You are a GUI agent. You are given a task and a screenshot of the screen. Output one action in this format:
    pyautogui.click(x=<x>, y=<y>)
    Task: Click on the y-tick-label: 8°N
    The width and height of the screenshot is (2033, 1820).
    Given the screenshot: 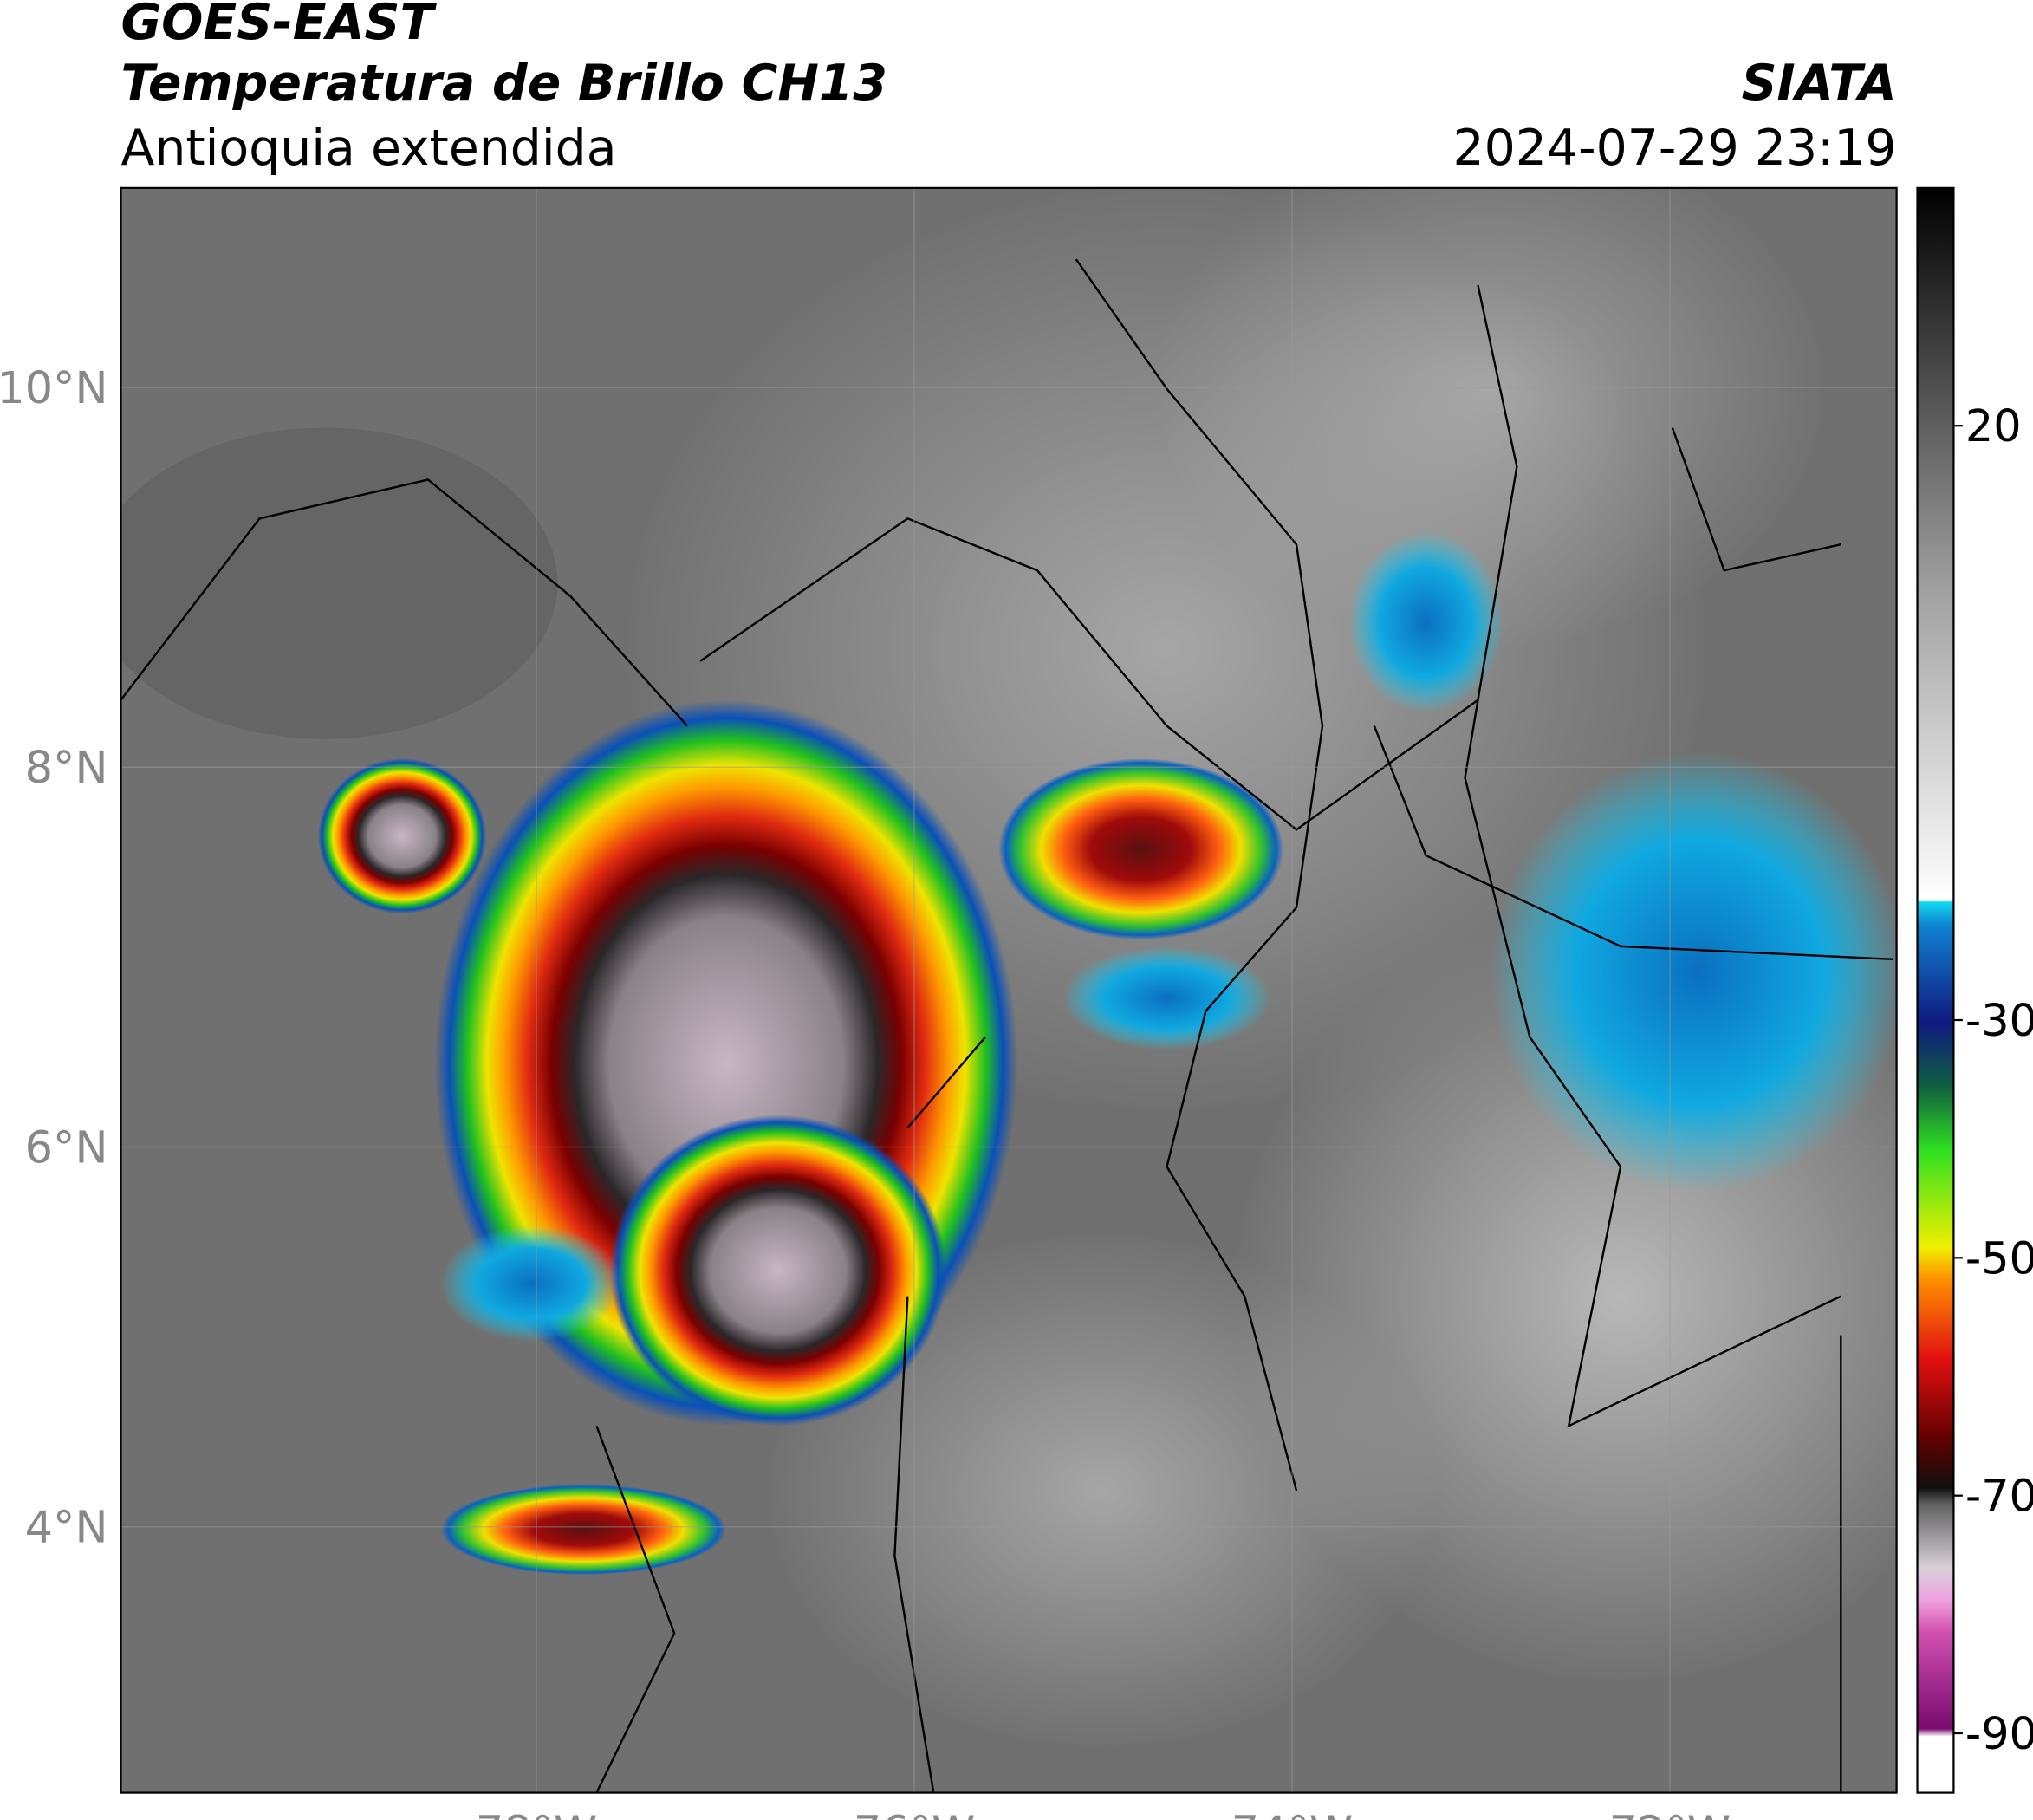 What is the action you would take?
    pyautogui.click(x=66, y=767)
    